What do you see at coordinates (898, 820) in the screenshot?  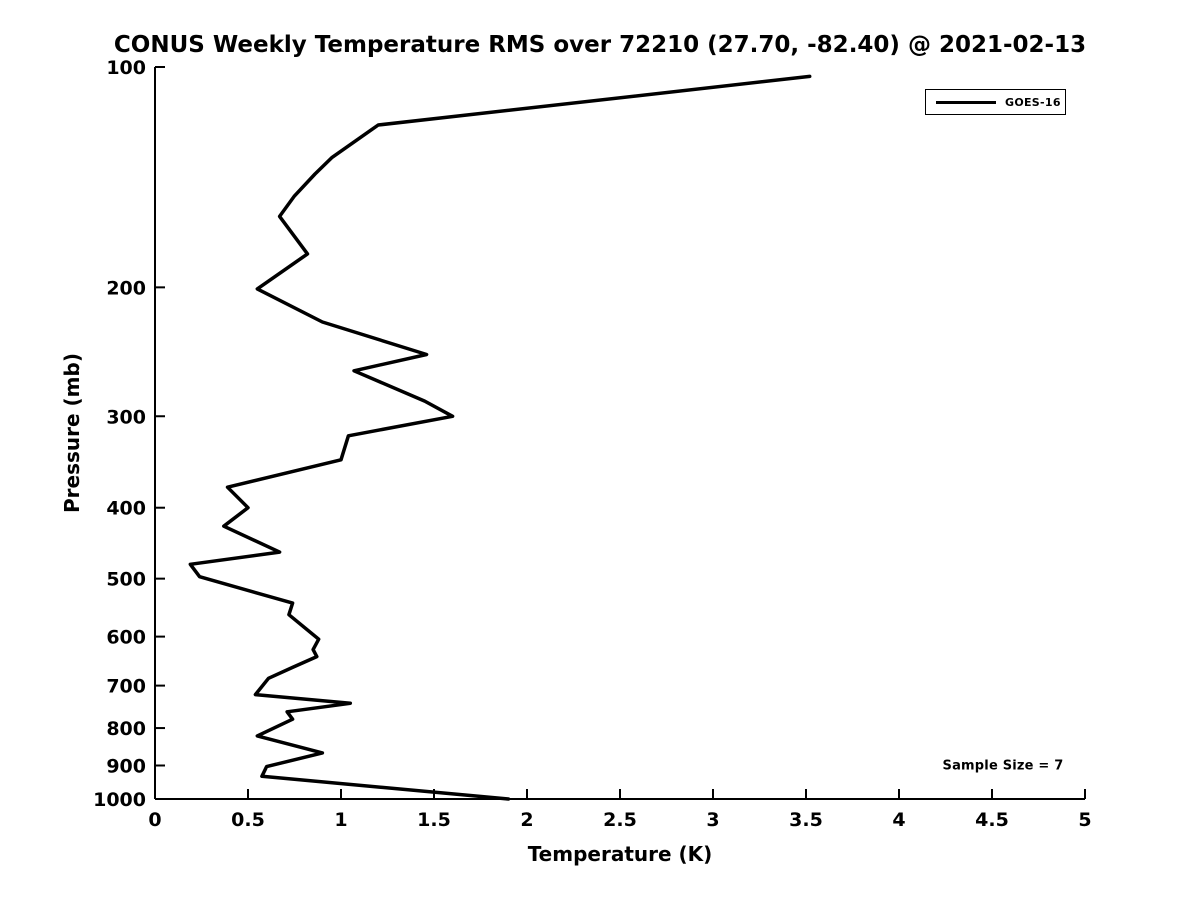 I see `x-axis-tick-label: 4` at bounding box center [898, 820].